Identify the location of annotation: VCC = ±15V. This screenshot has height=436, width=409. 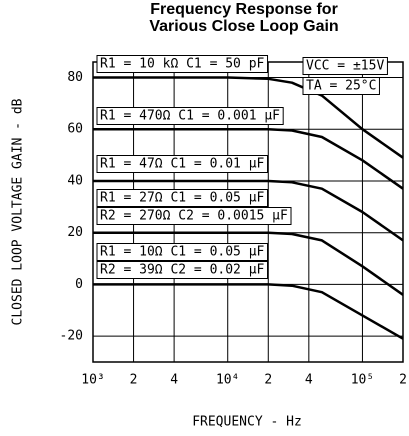
(345, 66).